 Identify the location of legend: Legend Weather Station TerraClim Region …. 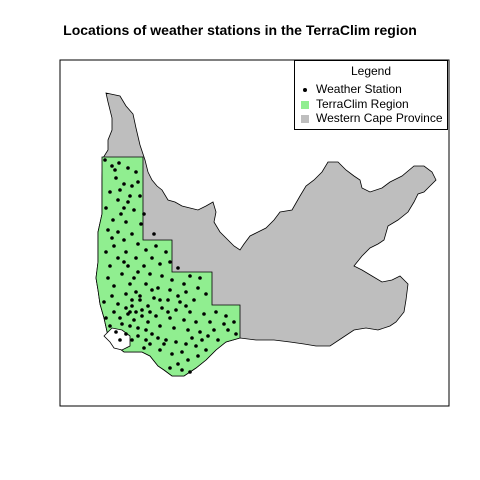
(371, 95).